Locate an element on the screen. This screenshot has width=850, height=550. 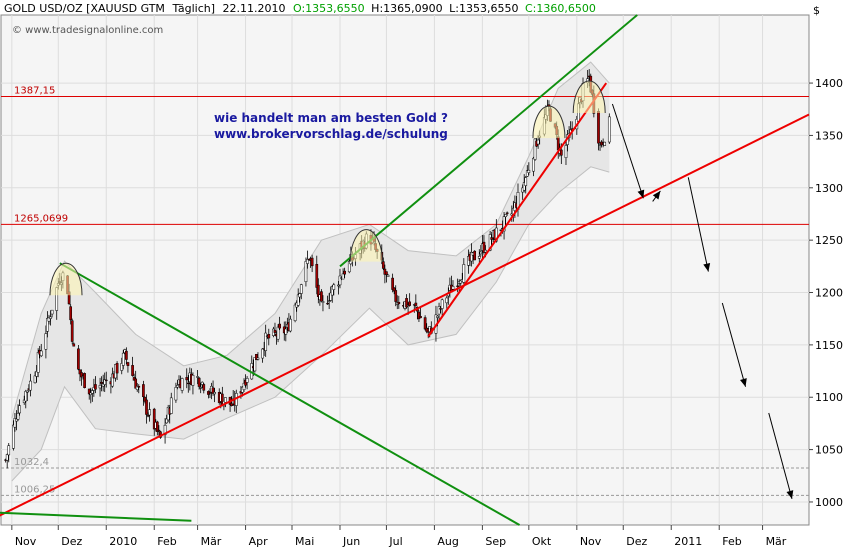
watermark: © www.tradesignalonline.com is located at coordinates (87, 30).